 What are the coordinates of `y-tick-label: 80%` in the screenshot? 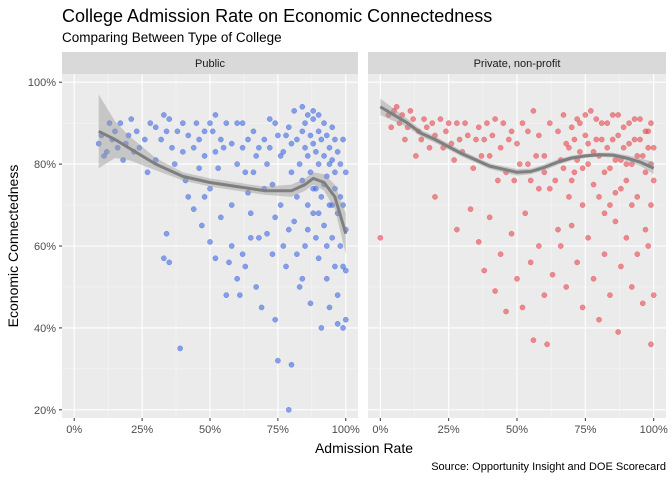 It's located at (45, 165).